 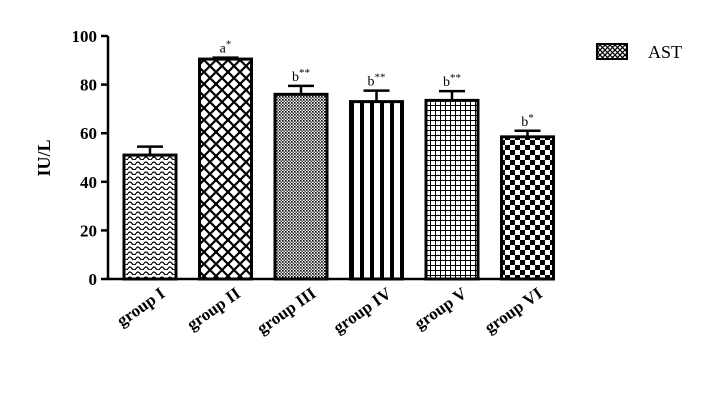 I want to click on y-tick-label: 0, so click(x=93, y=279).